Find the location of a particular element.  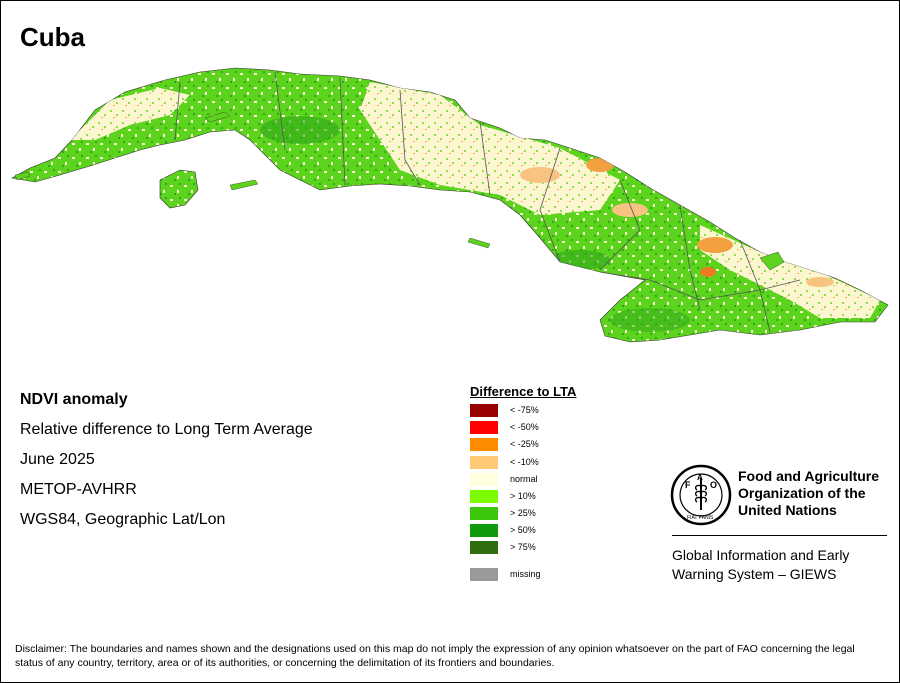

giews-line2: Warning System – GIEWS is located at coordinates (754, 574).